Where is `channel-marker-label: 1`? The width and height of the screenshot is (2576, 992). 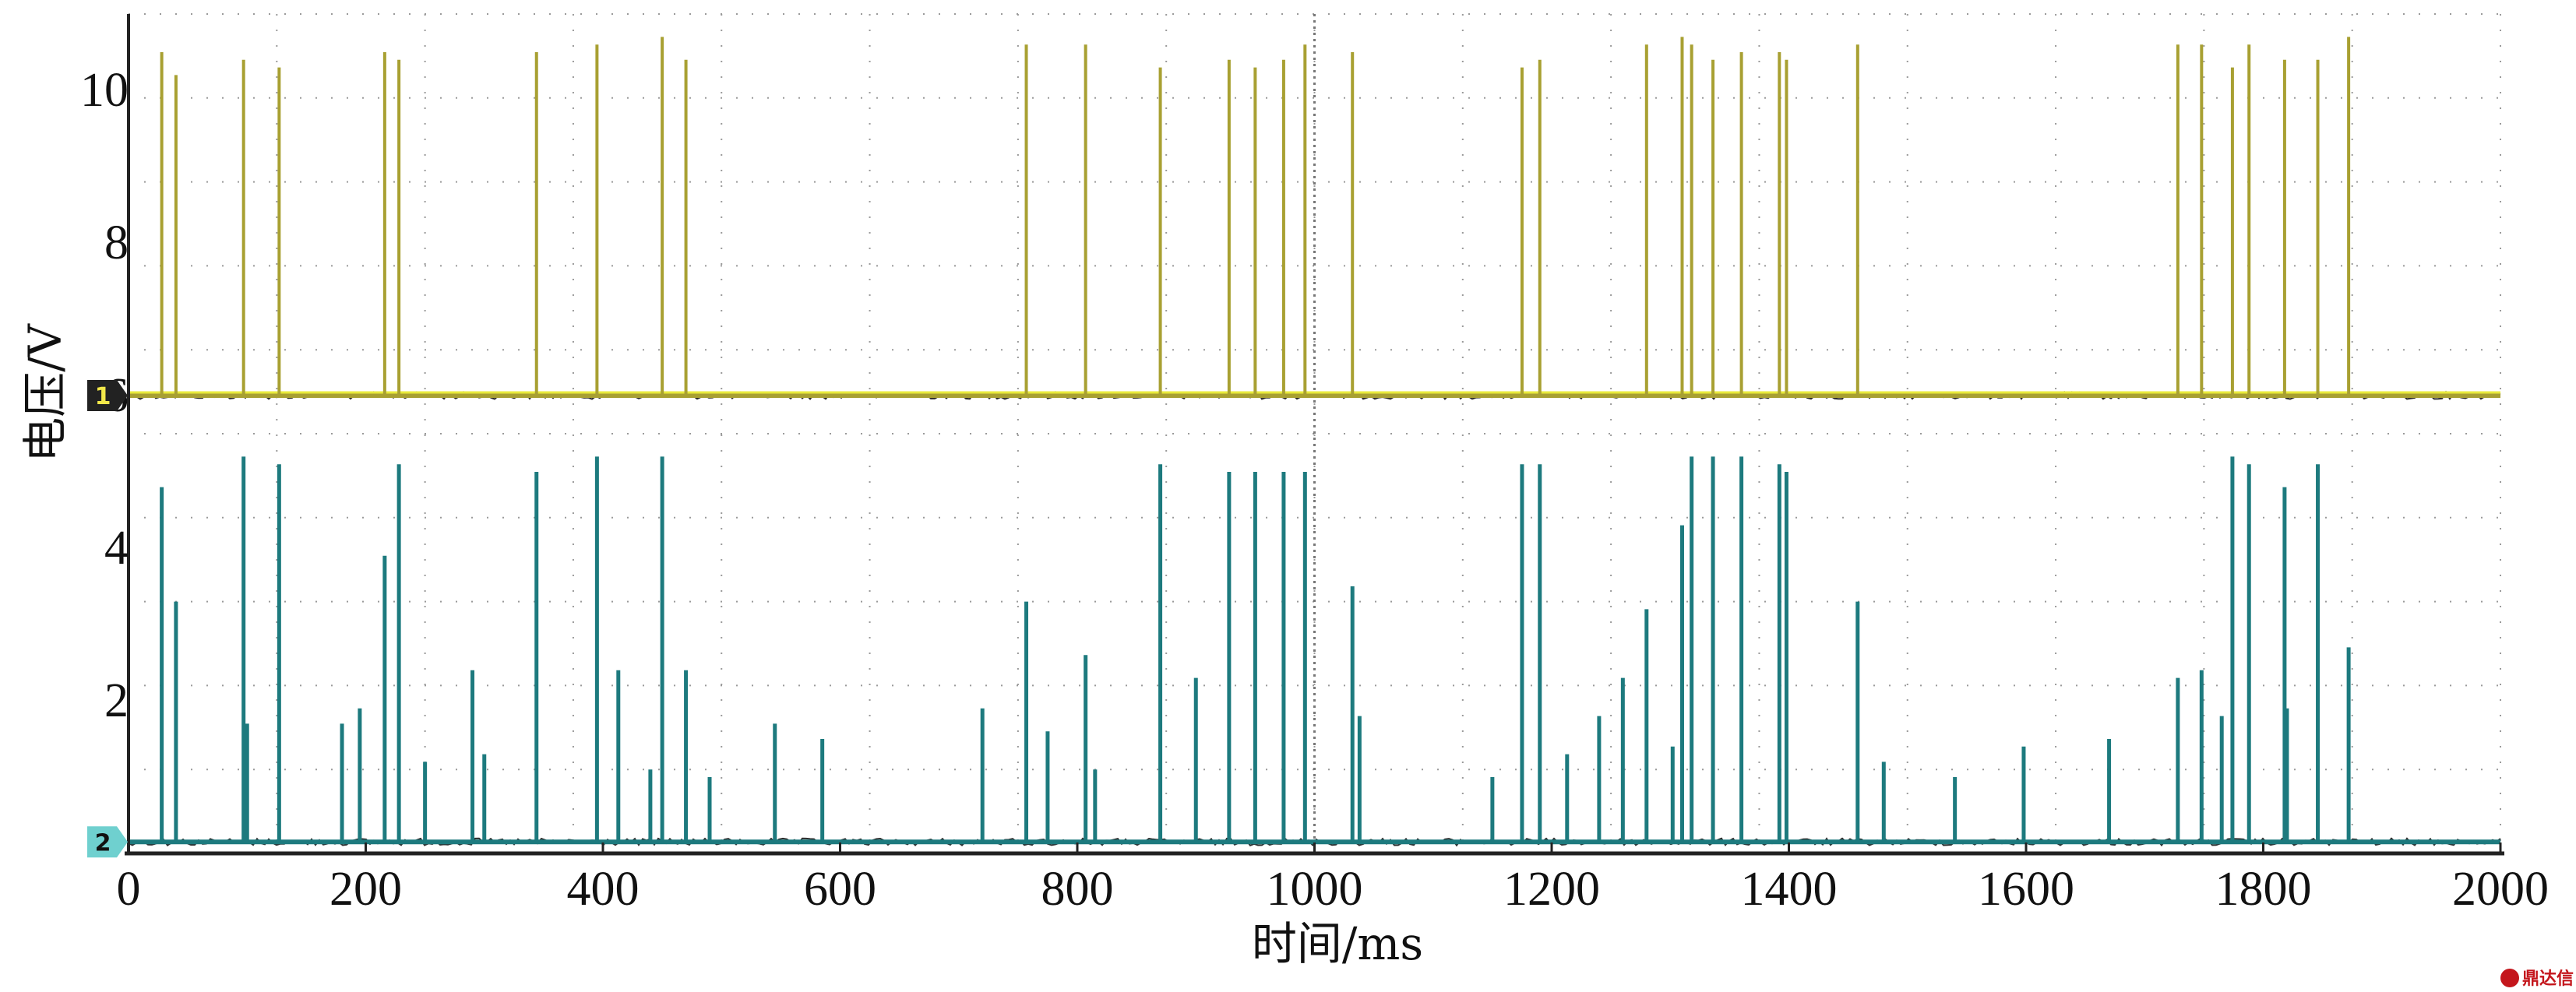
channel-marker-label: 1 is located at coordinates (103, 396).